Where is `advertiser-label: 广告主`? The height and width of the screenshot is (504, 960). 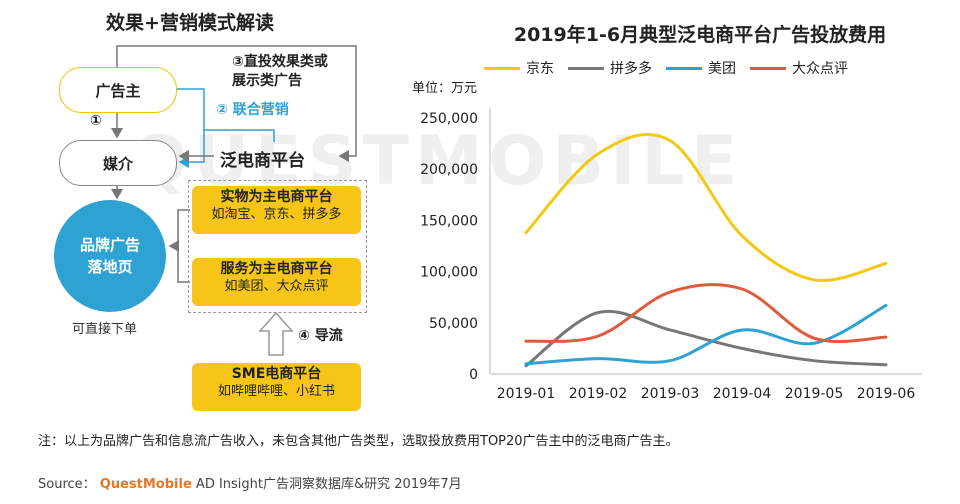
advertiser-label: 广告主 is located at coordinates (118, 90).